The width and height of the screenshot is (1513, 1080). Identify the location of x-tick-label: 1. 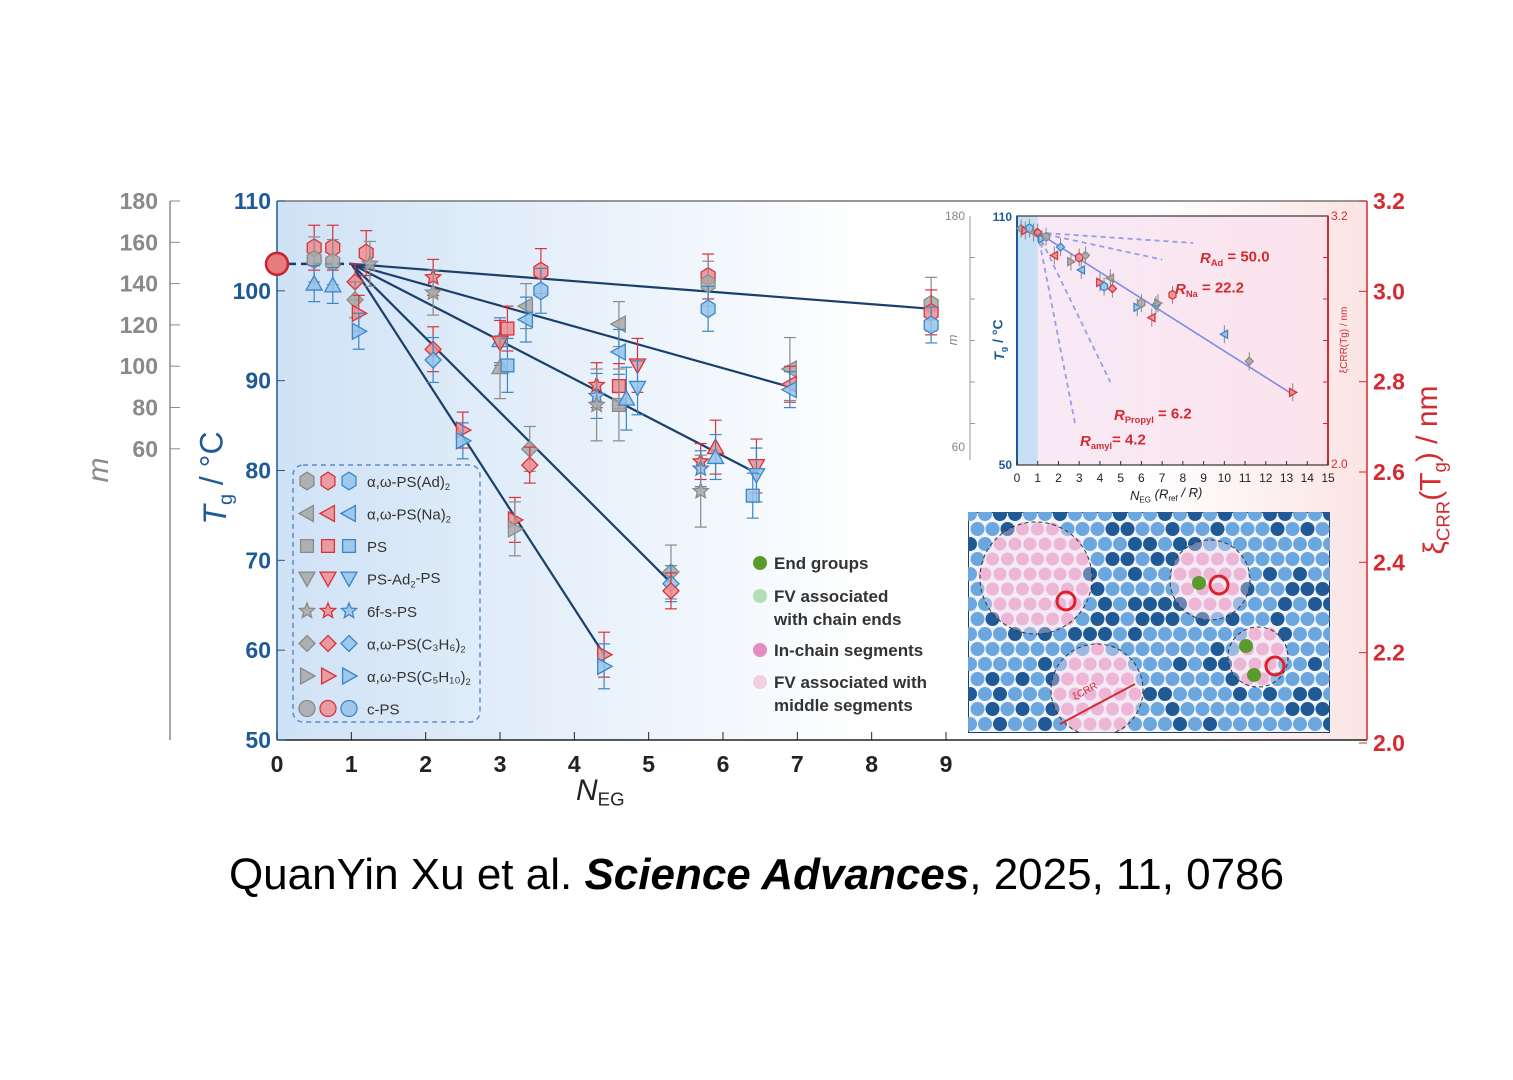
(351, 764).